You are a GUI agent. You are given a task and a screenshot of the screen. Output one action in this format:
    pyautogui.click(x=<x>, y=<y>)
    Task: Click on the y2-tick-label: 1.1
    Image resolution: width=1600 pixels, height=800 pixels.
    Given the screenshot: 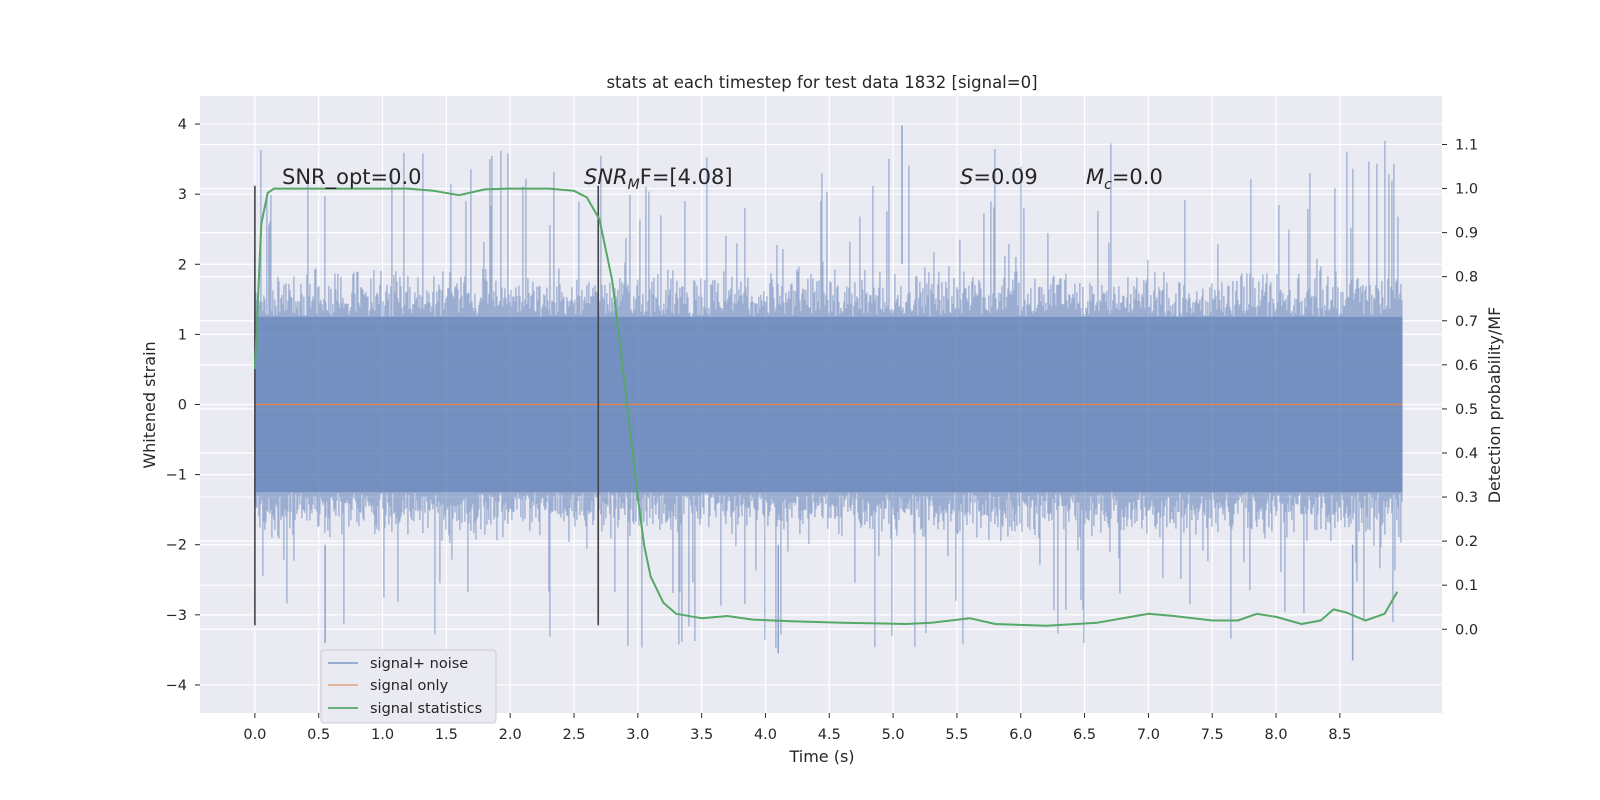 What is the action you would take?
    pyautogui.click(x=1466, y=145)
    